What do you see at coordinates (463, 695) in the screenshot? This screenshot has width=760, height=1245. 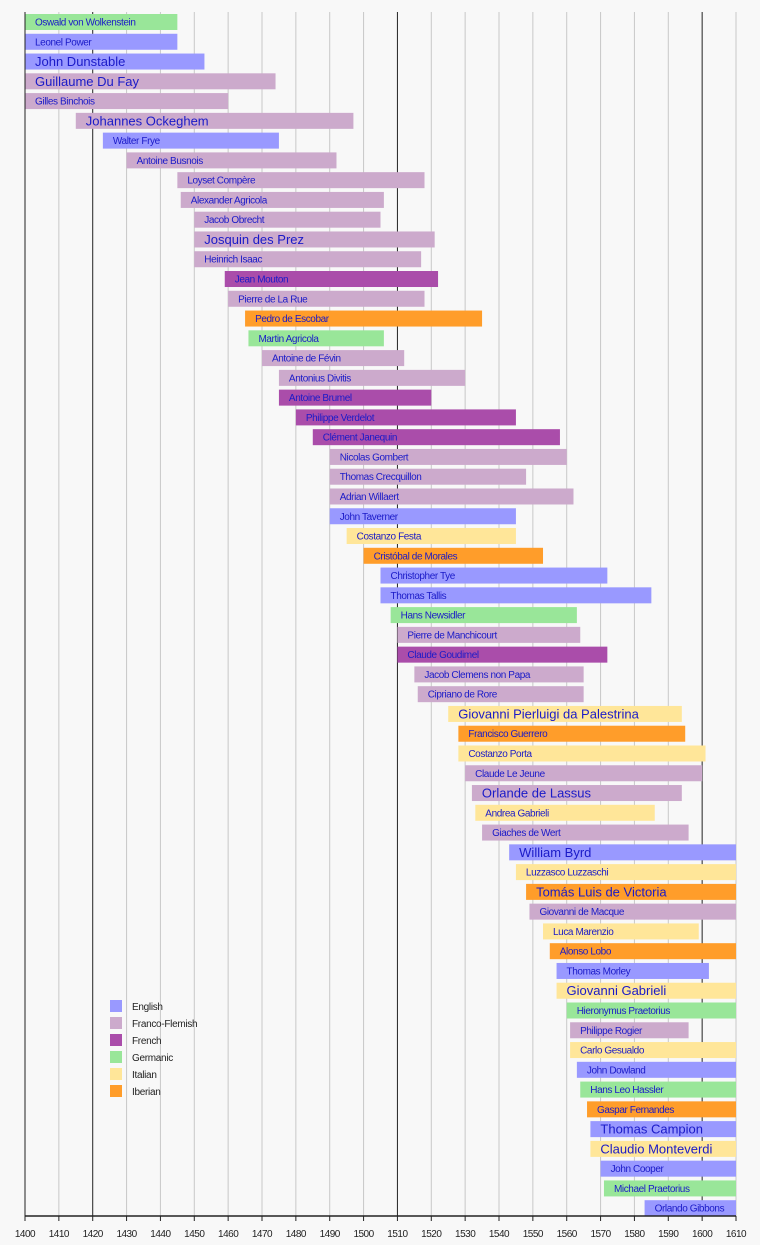 I see `composer-label: Cipriano de Rore` at bounding box center [463, 695].